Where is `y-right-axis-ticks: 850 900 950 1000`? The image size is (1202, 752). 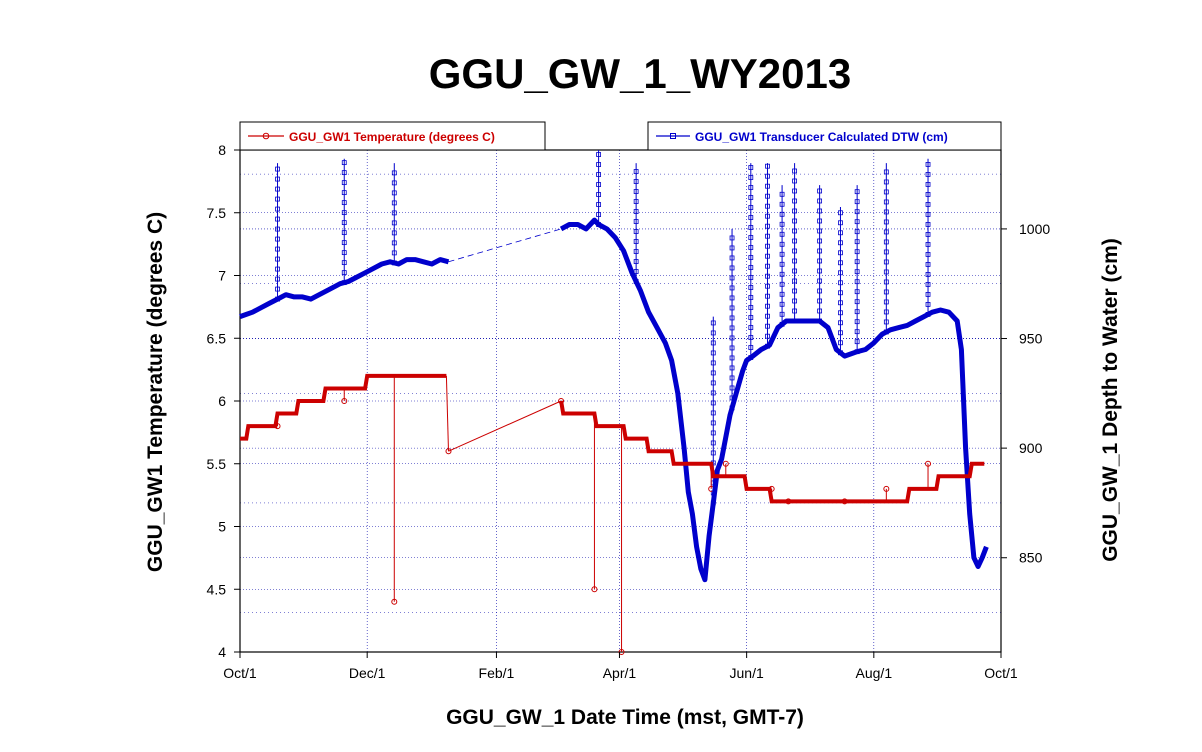
y-right-axis-ticks: 850 900 950 1000 is located at coordinates (1025, 393).